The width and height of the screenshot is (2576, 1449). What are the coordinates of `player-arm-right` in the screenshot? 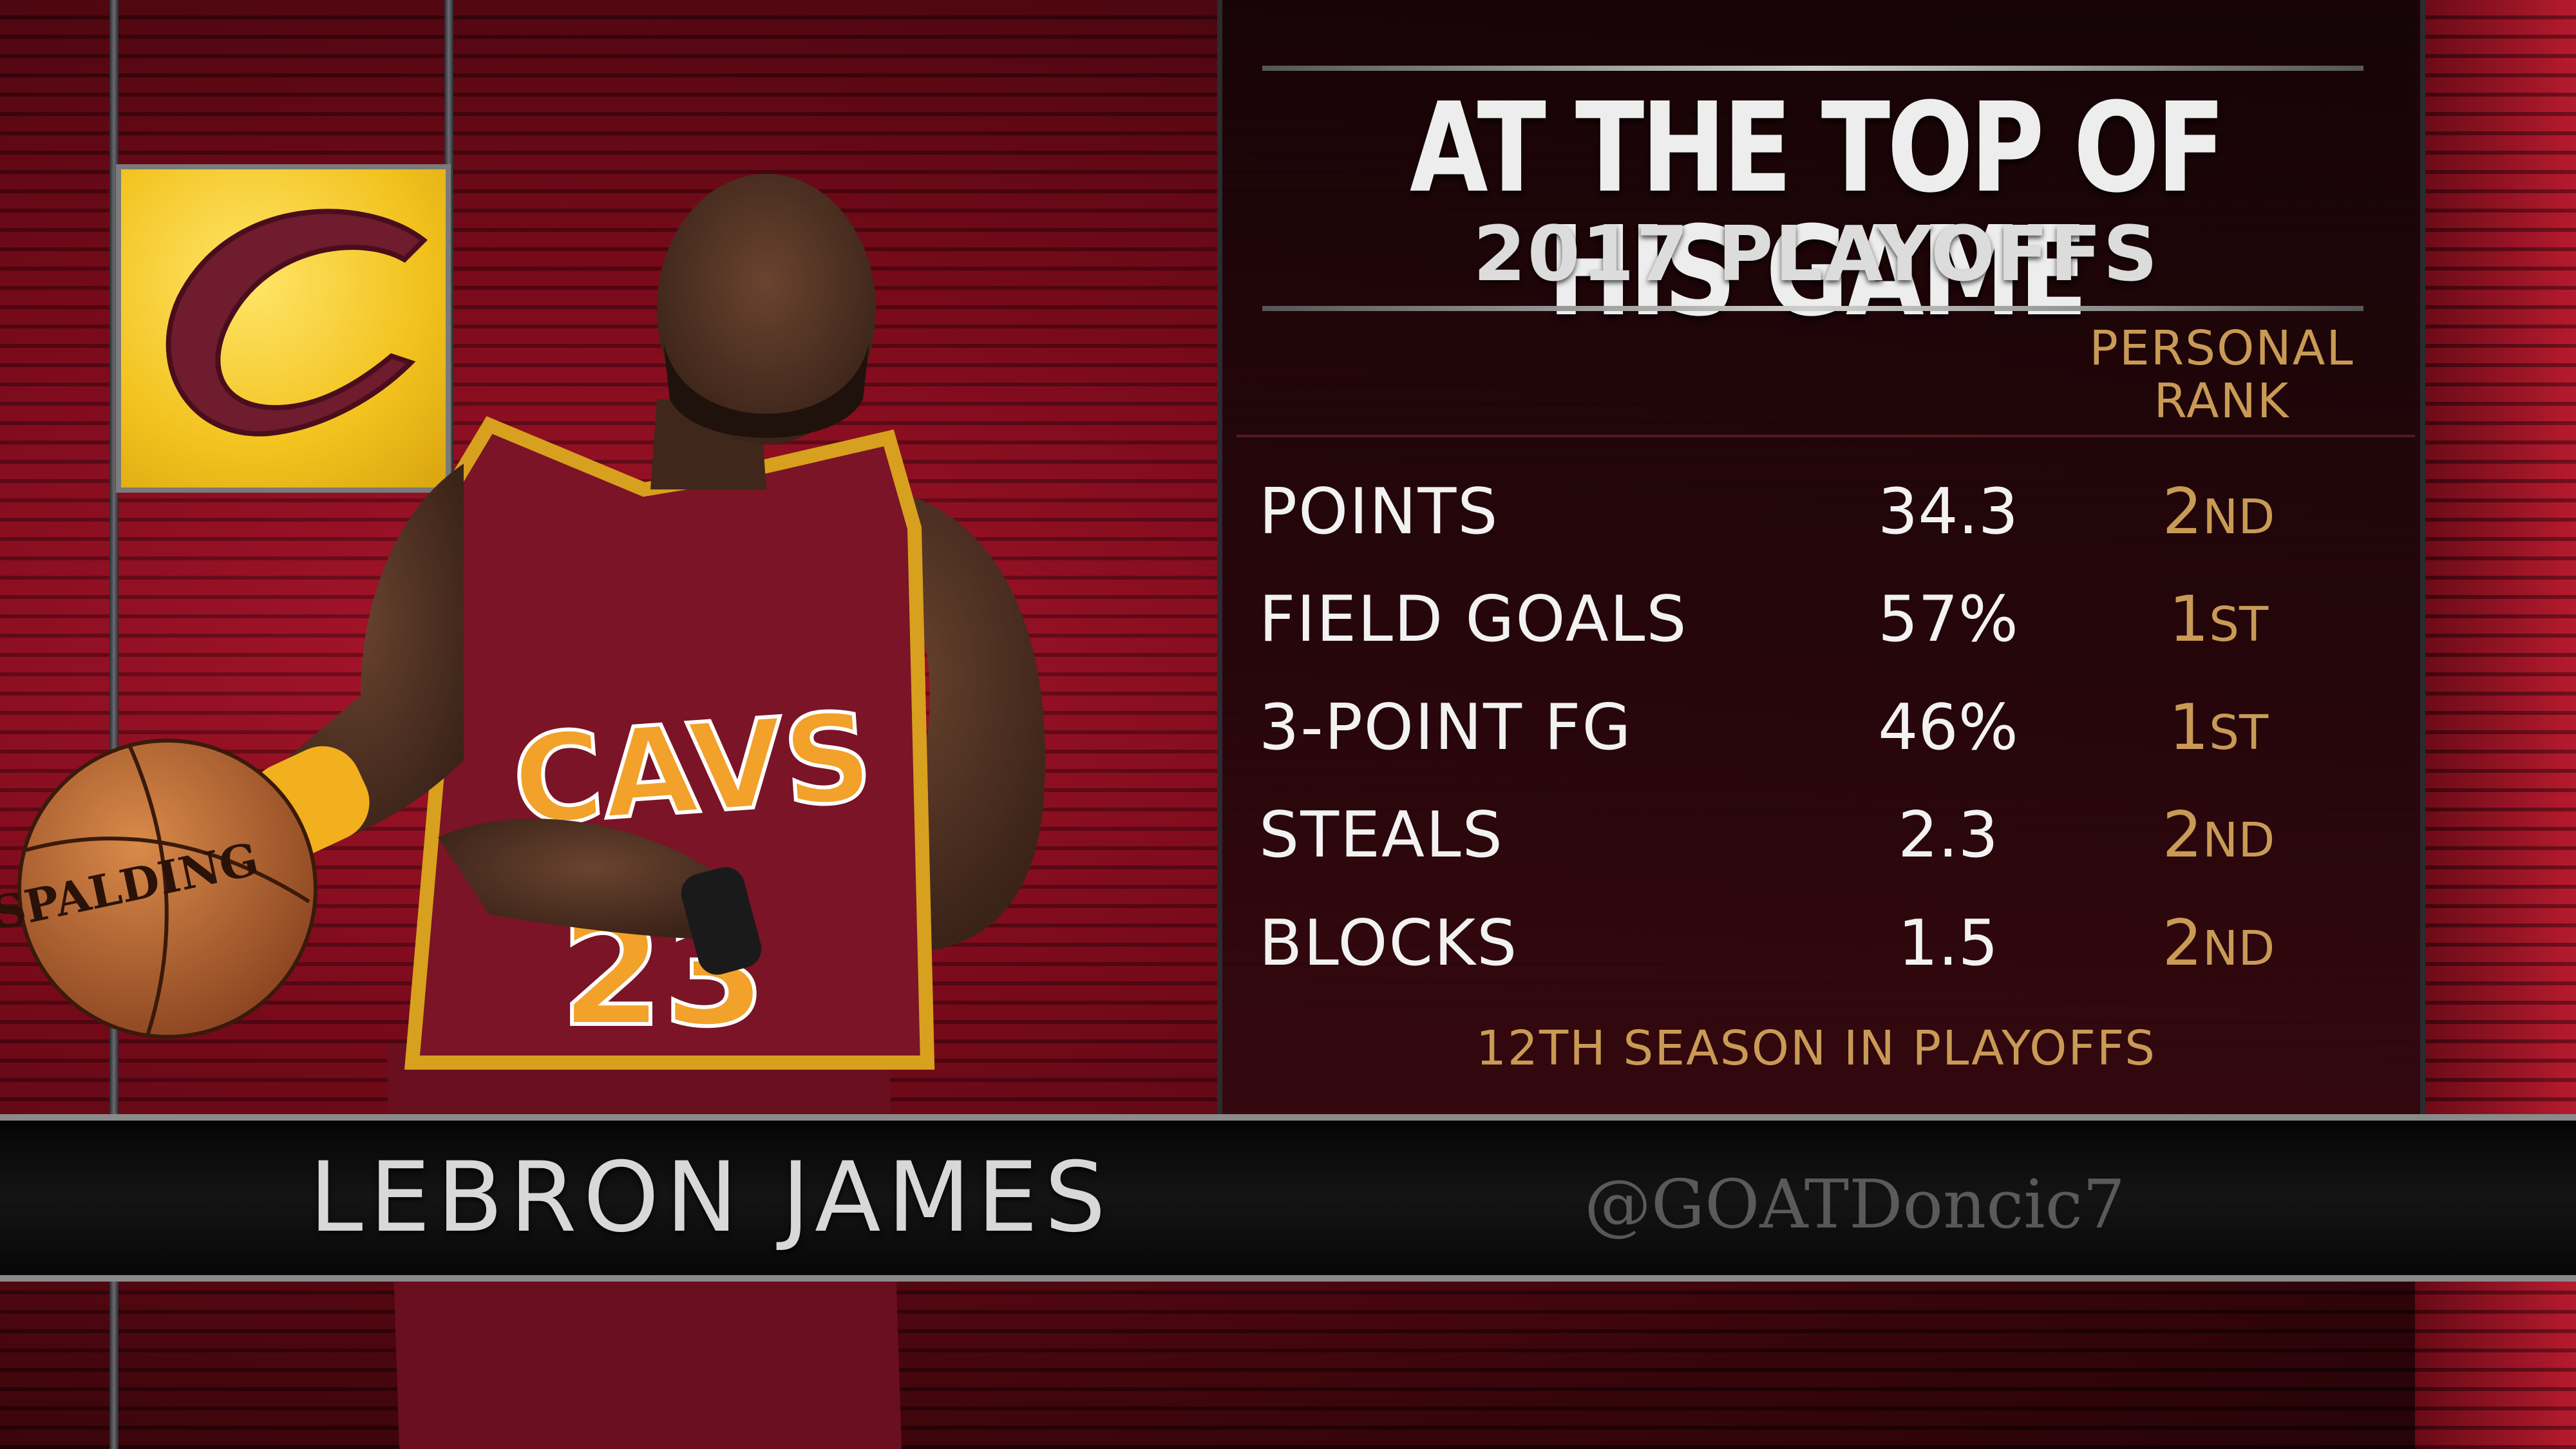 It's located at (896, 721).